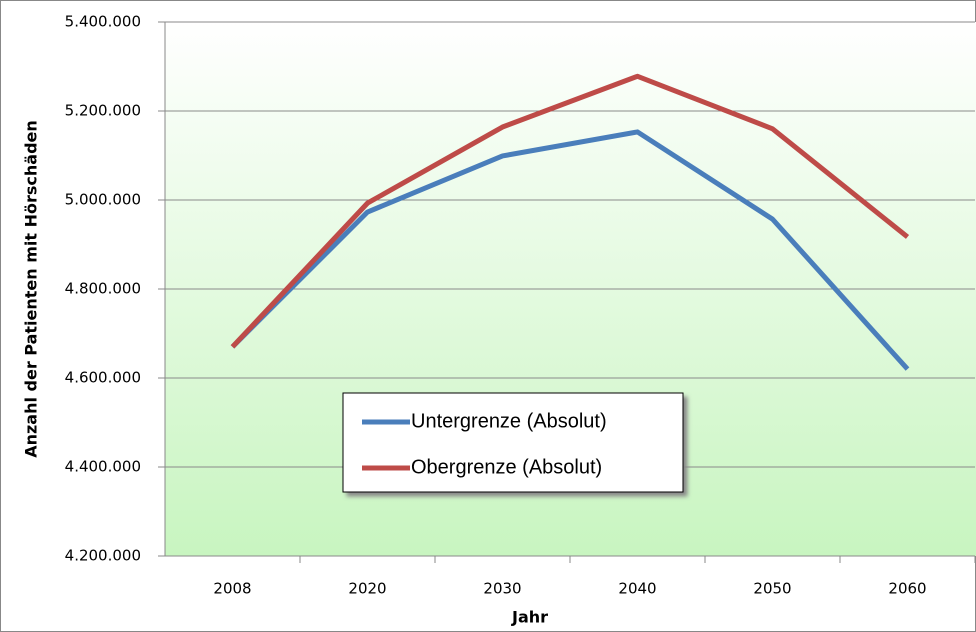 This screenshot has width=976, height=632. What do you see at coordinates (367, 589) in the screenshot?
I see `x-tick-label: 2020` at bounding box center [367, 589].